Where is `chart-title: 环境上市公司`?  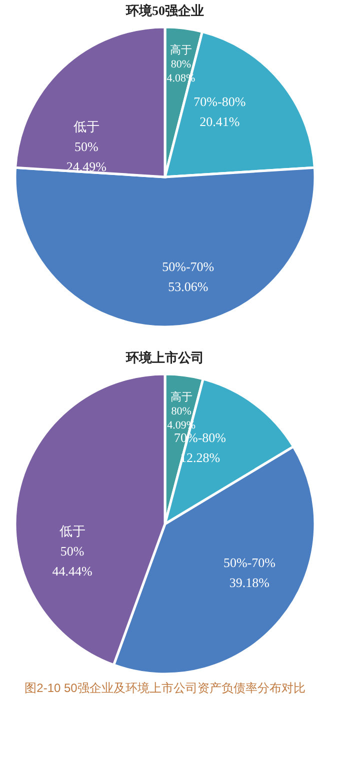 chart-title: 环境上市公司 is located at coordinates (164, 357).